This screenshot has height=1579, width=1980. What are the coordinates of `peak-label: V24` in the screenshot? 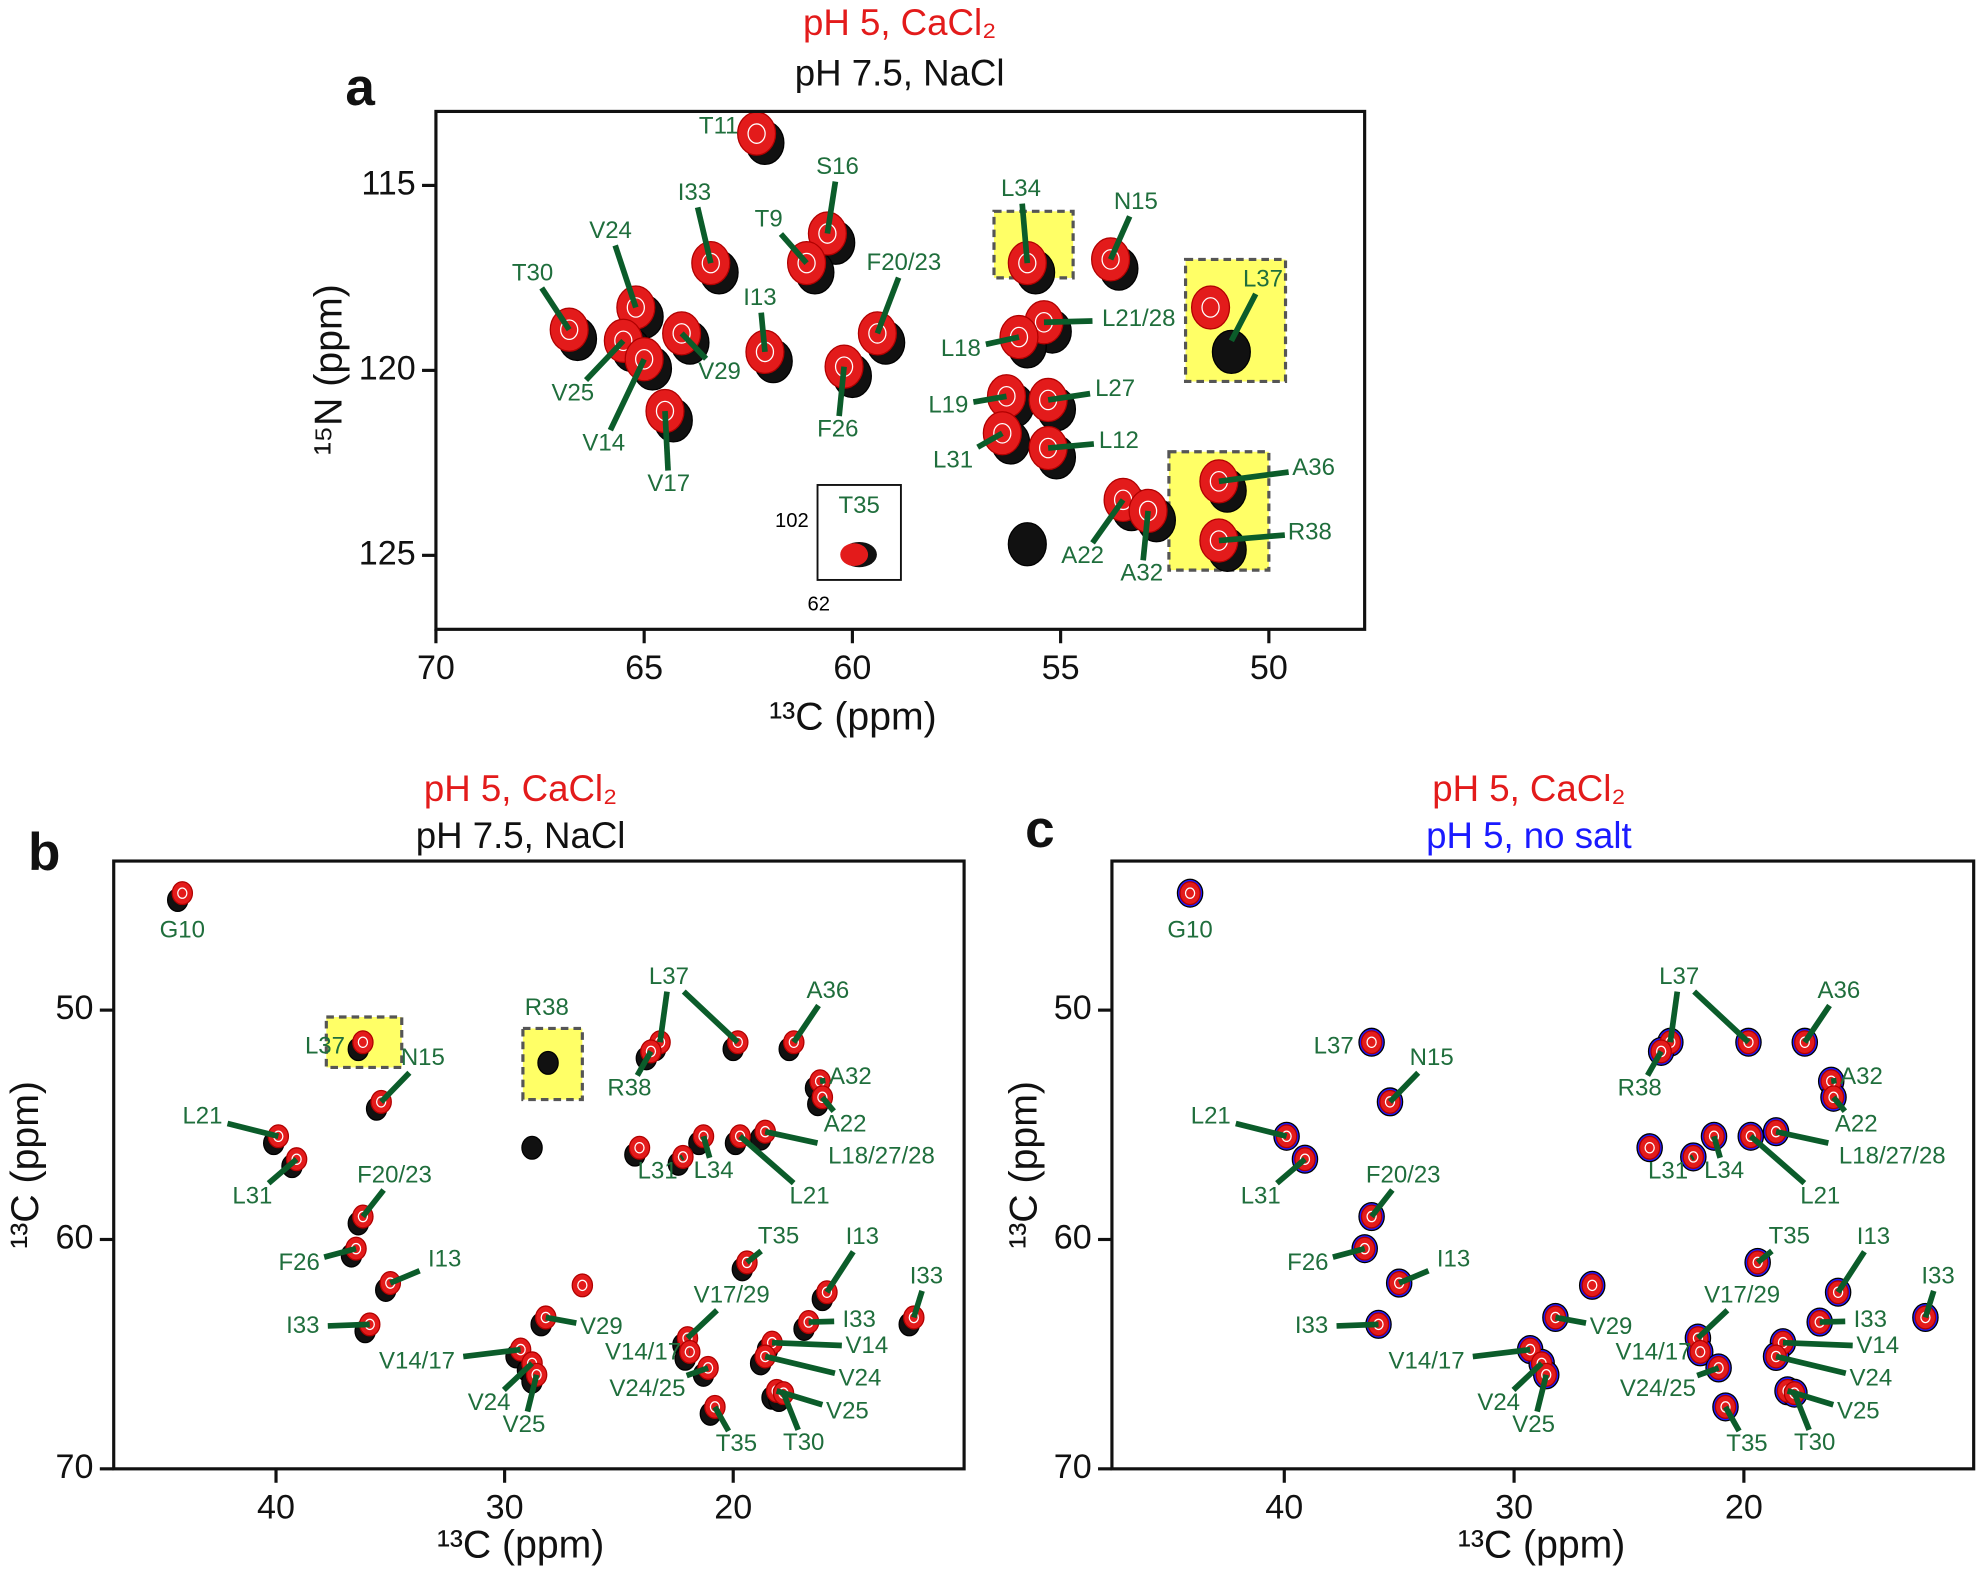 It's located at (860, 1378).